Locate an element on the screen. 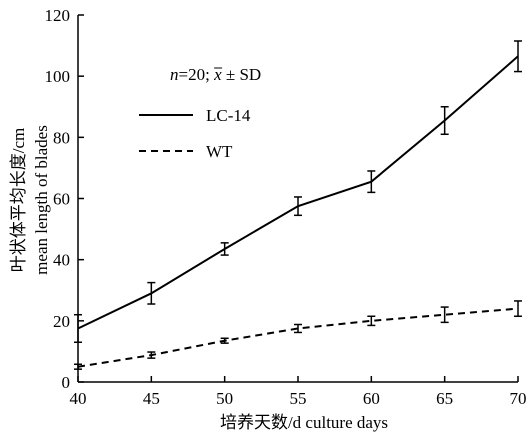  stats-n-rest: =20; is located at coordinates (197, 74).